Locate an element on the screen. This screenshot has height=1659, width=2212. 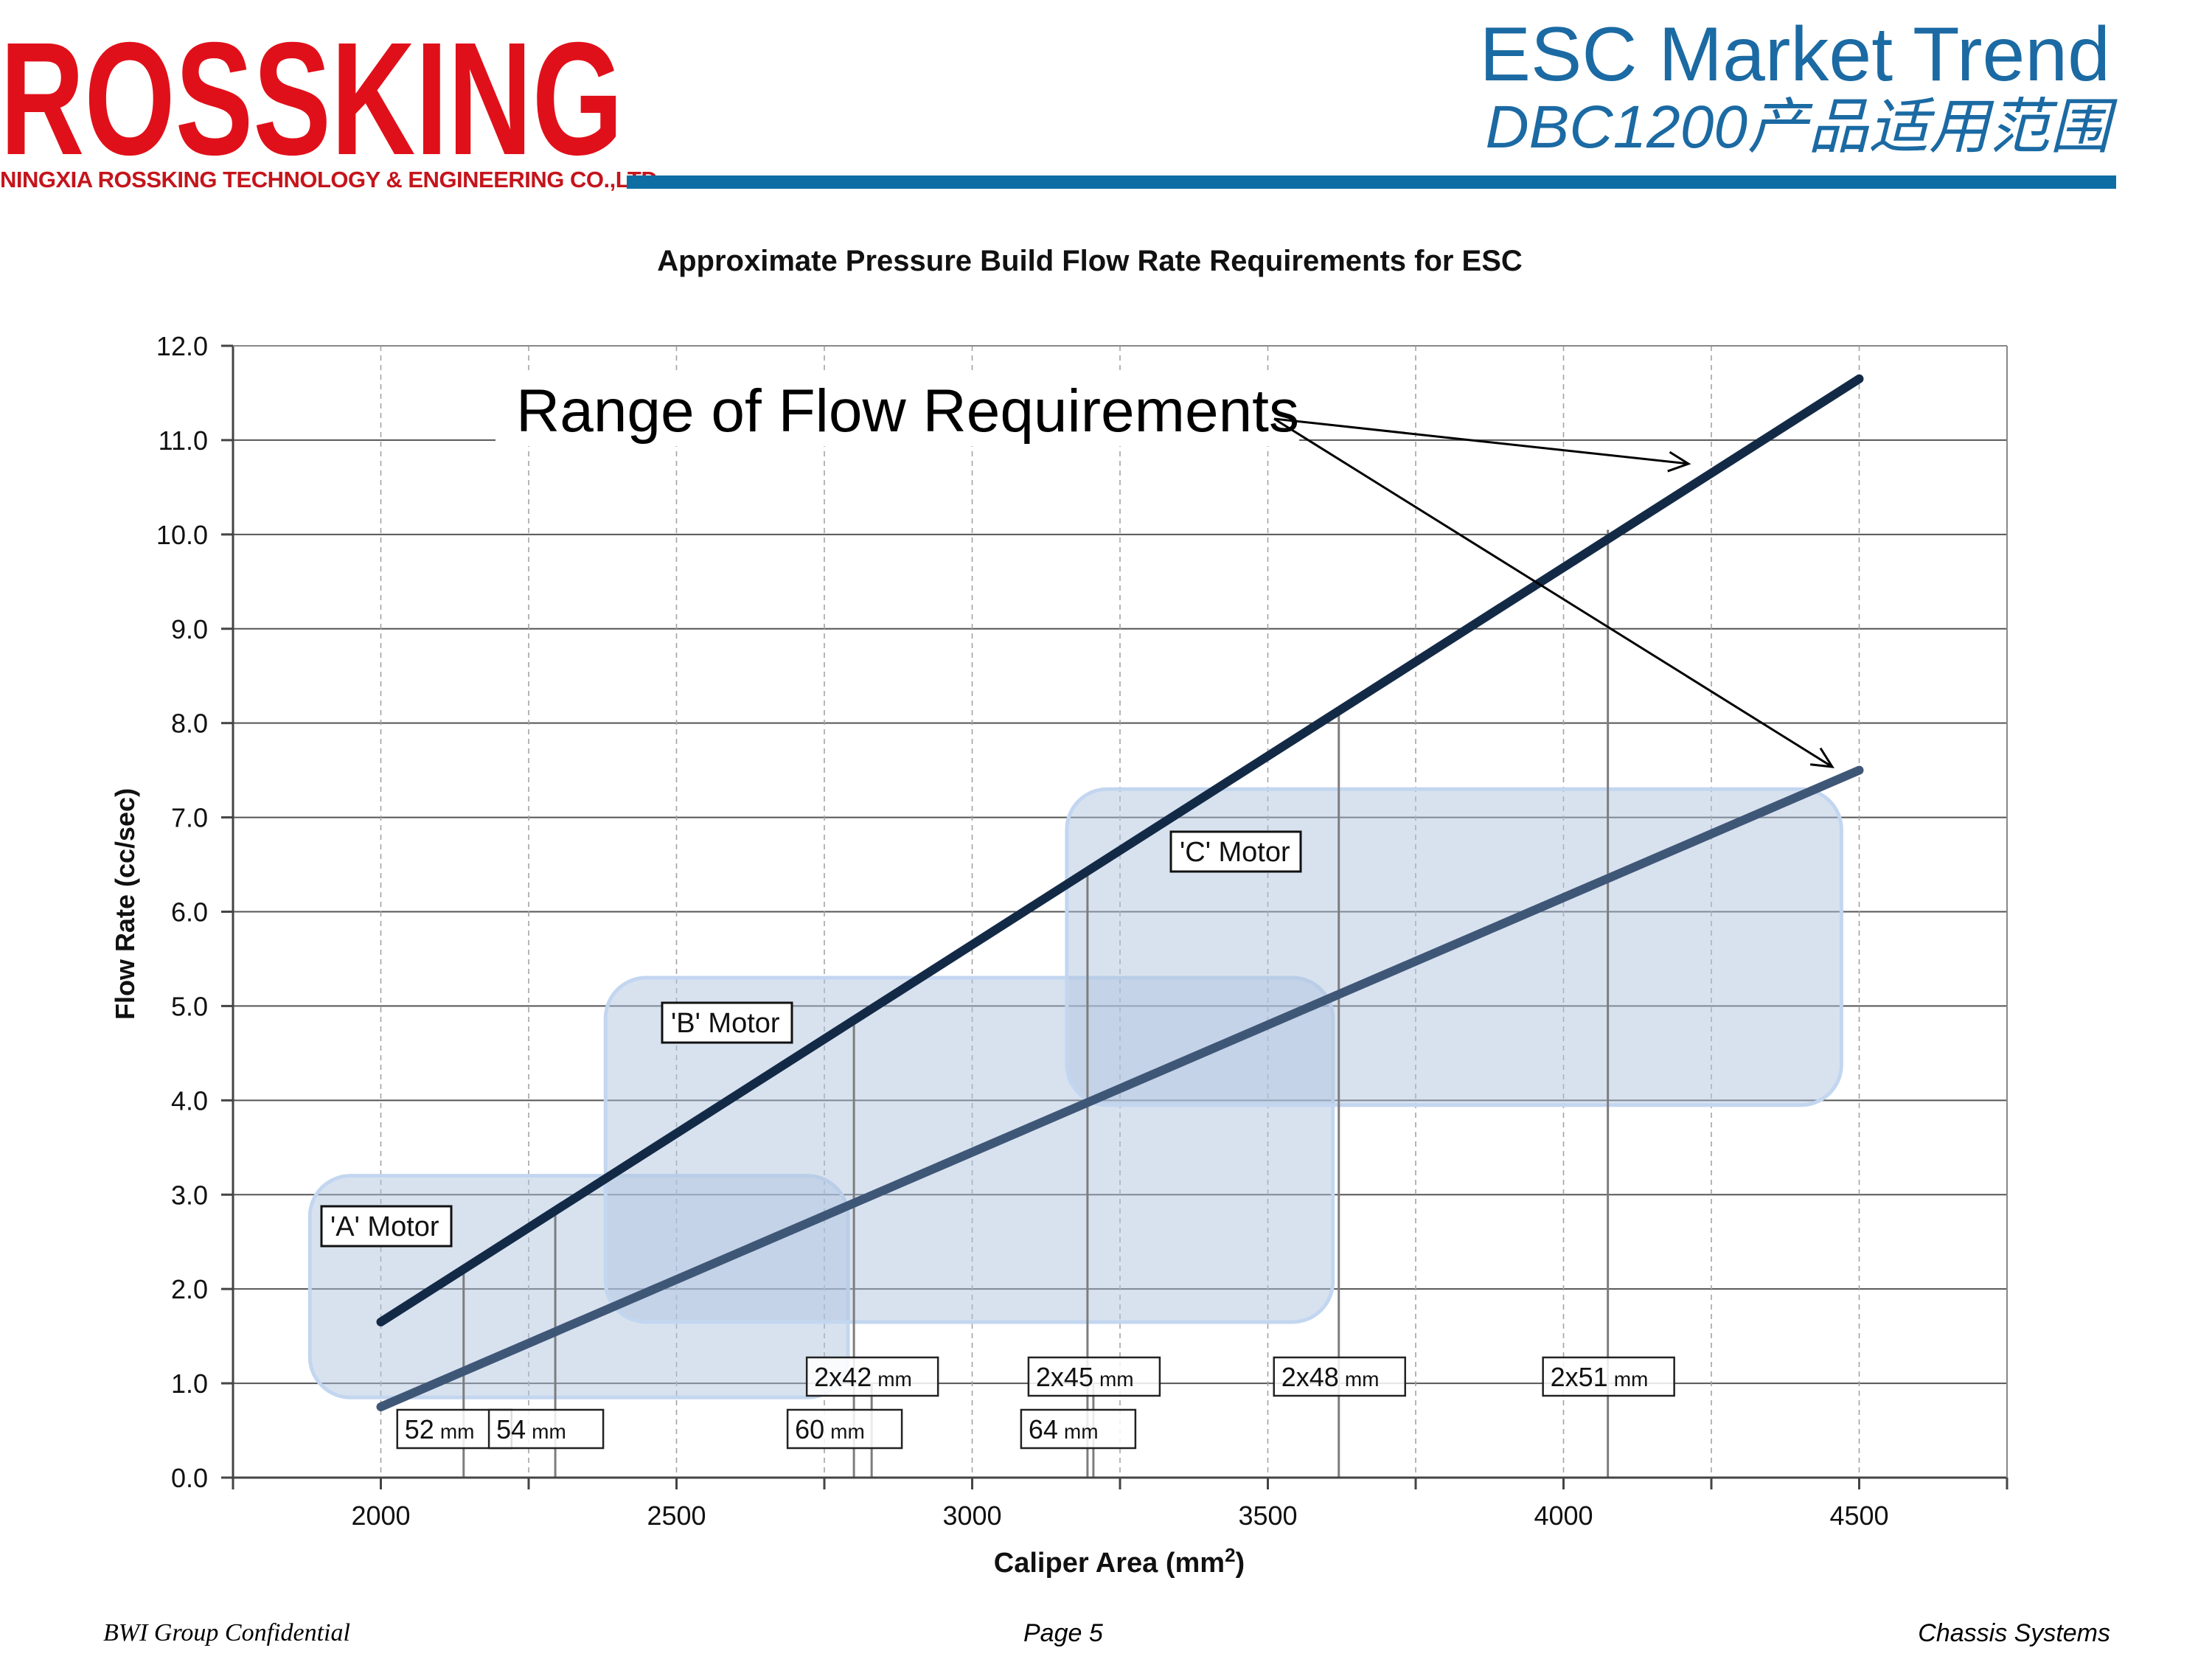
footer-division: Chassis Systems is located at coordinates (2014, 1633).